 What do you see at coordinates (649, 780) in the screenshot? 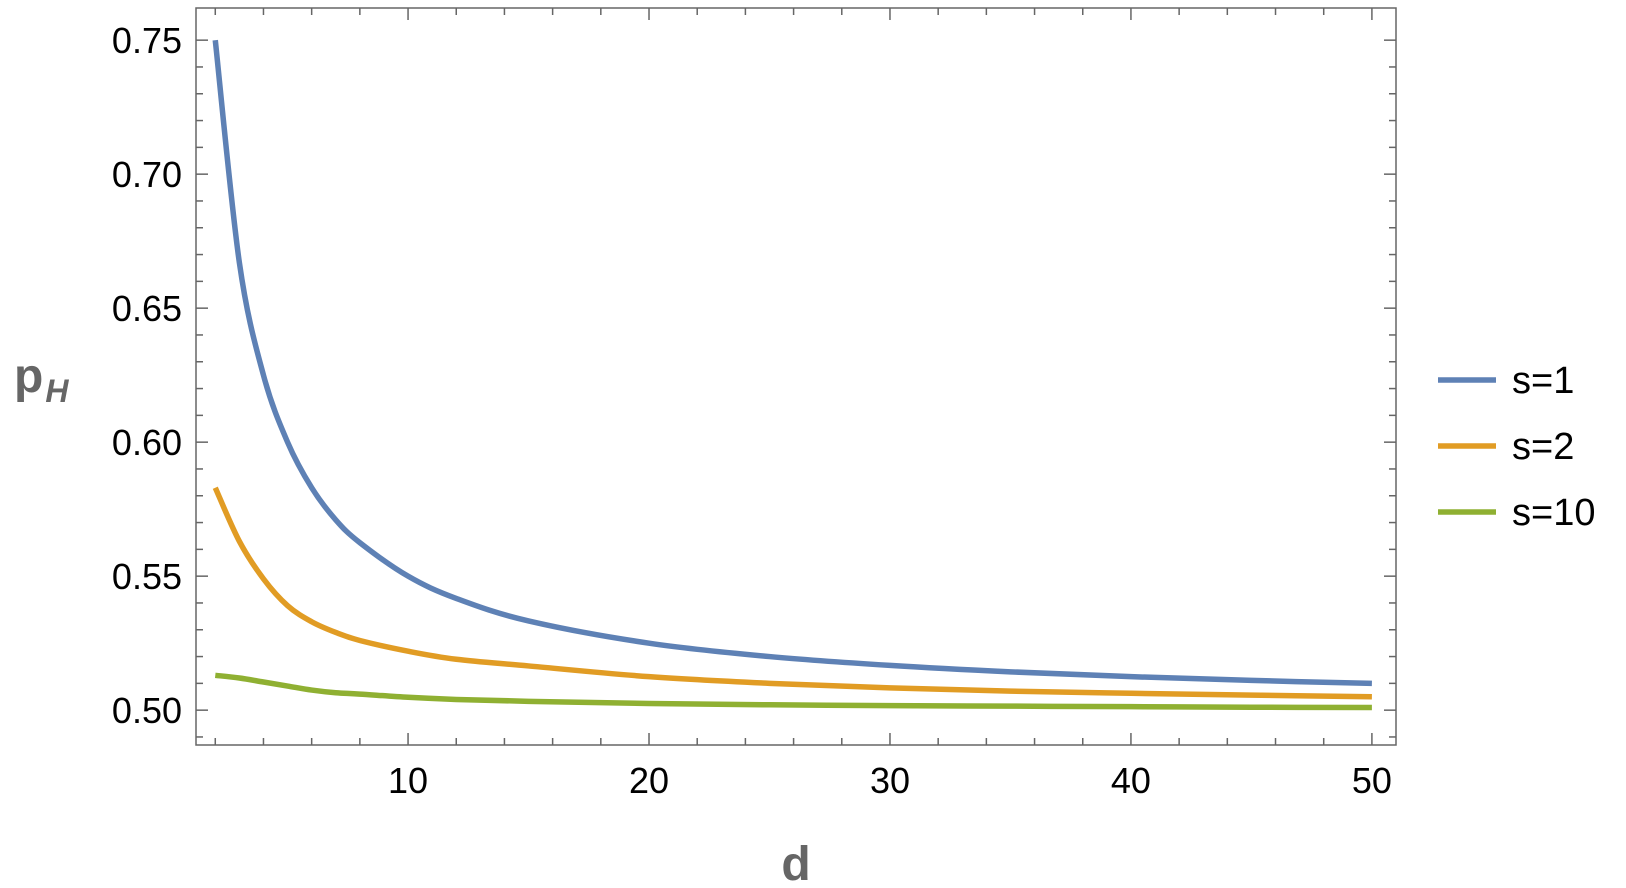
I see `x-tick-label: 20` at bounding box center [649, 780].